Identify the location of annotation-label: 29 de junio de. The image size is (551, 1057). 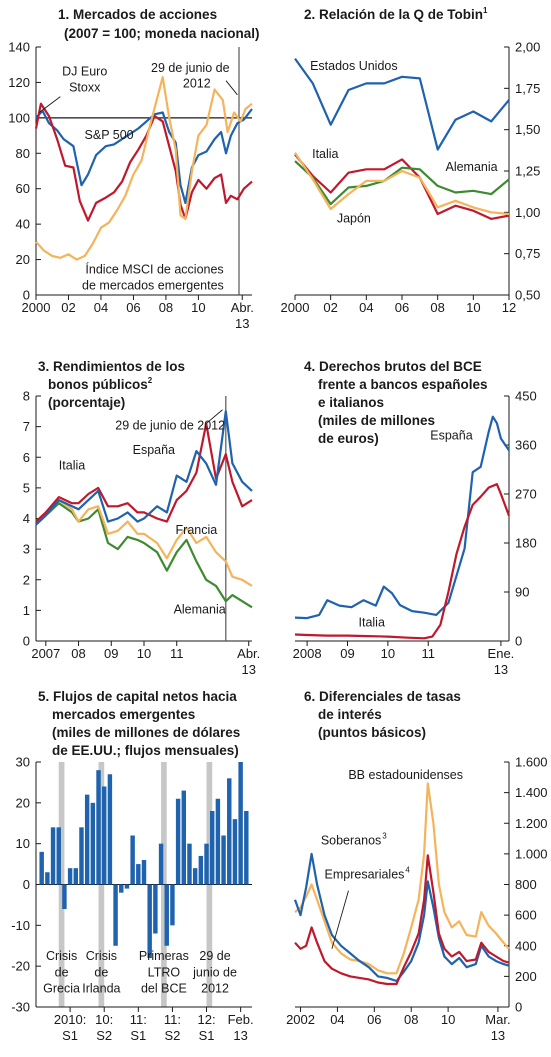
(190, 68).